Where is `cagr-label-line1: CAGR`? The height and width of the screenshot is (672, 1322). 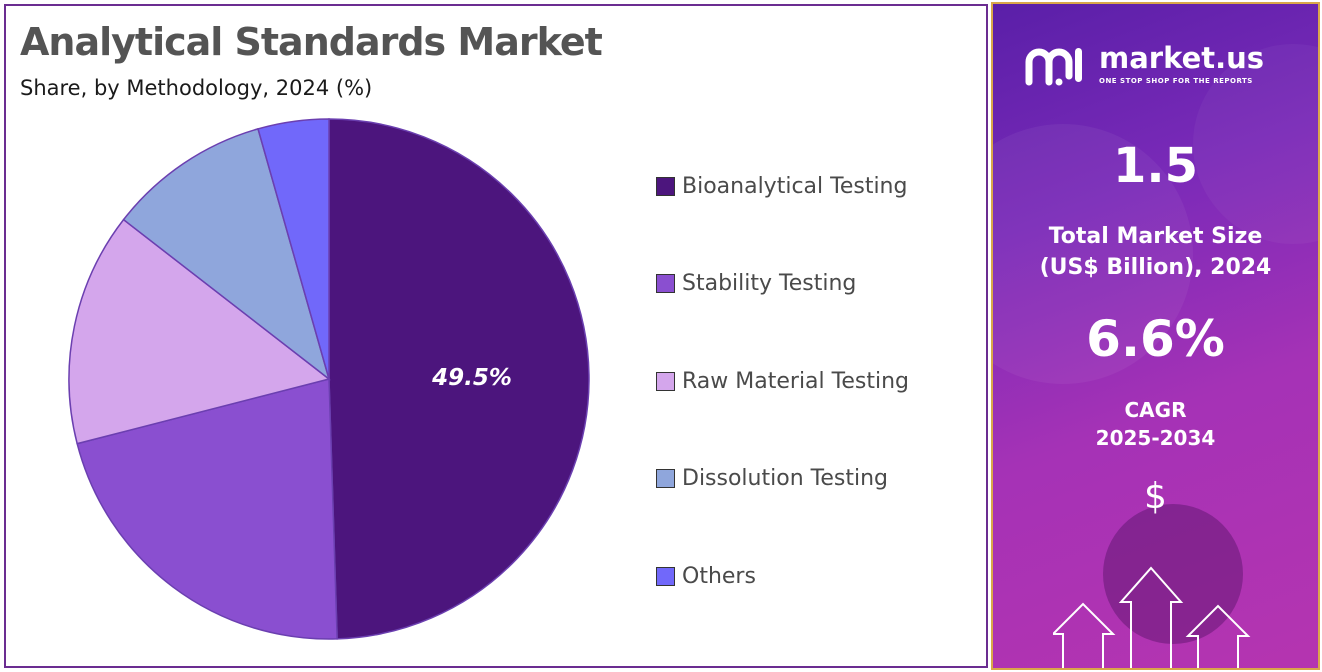 cagr-label-line1: CAGR is located at coordinates (1155, 410).